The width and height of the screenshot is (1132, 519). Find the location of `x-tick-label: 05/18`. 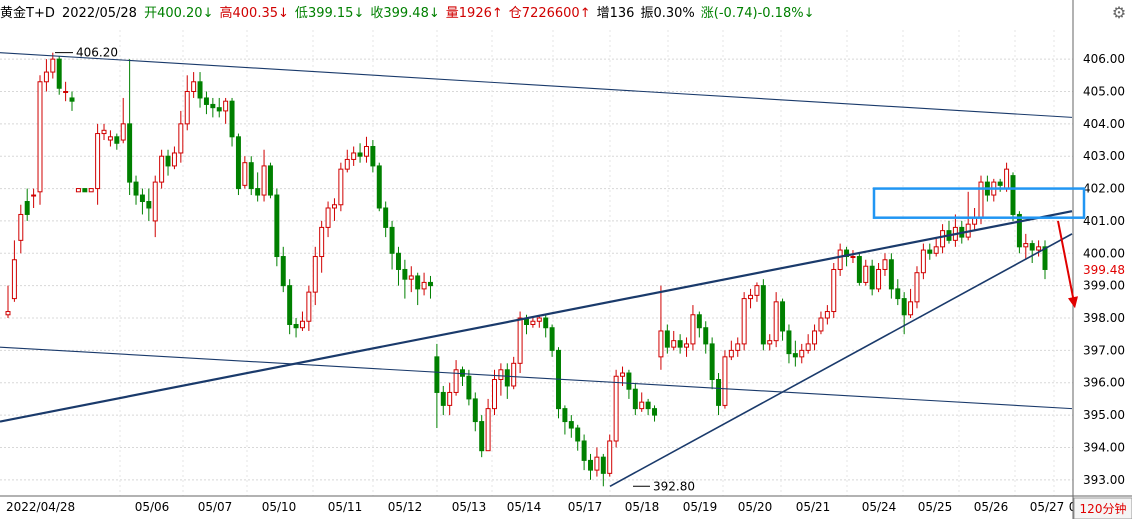

x-tick-label: 05/18 is located at coordinates (642, 507).